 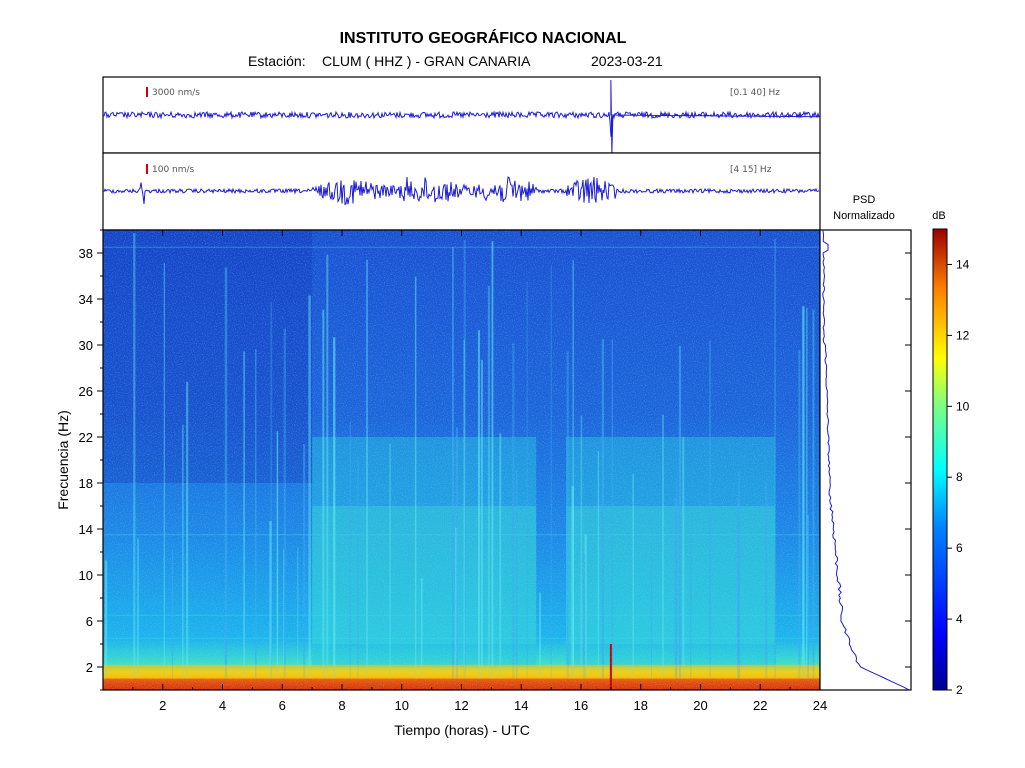 I want to click on x-tick-label: 18, so click(x=641, y=705).